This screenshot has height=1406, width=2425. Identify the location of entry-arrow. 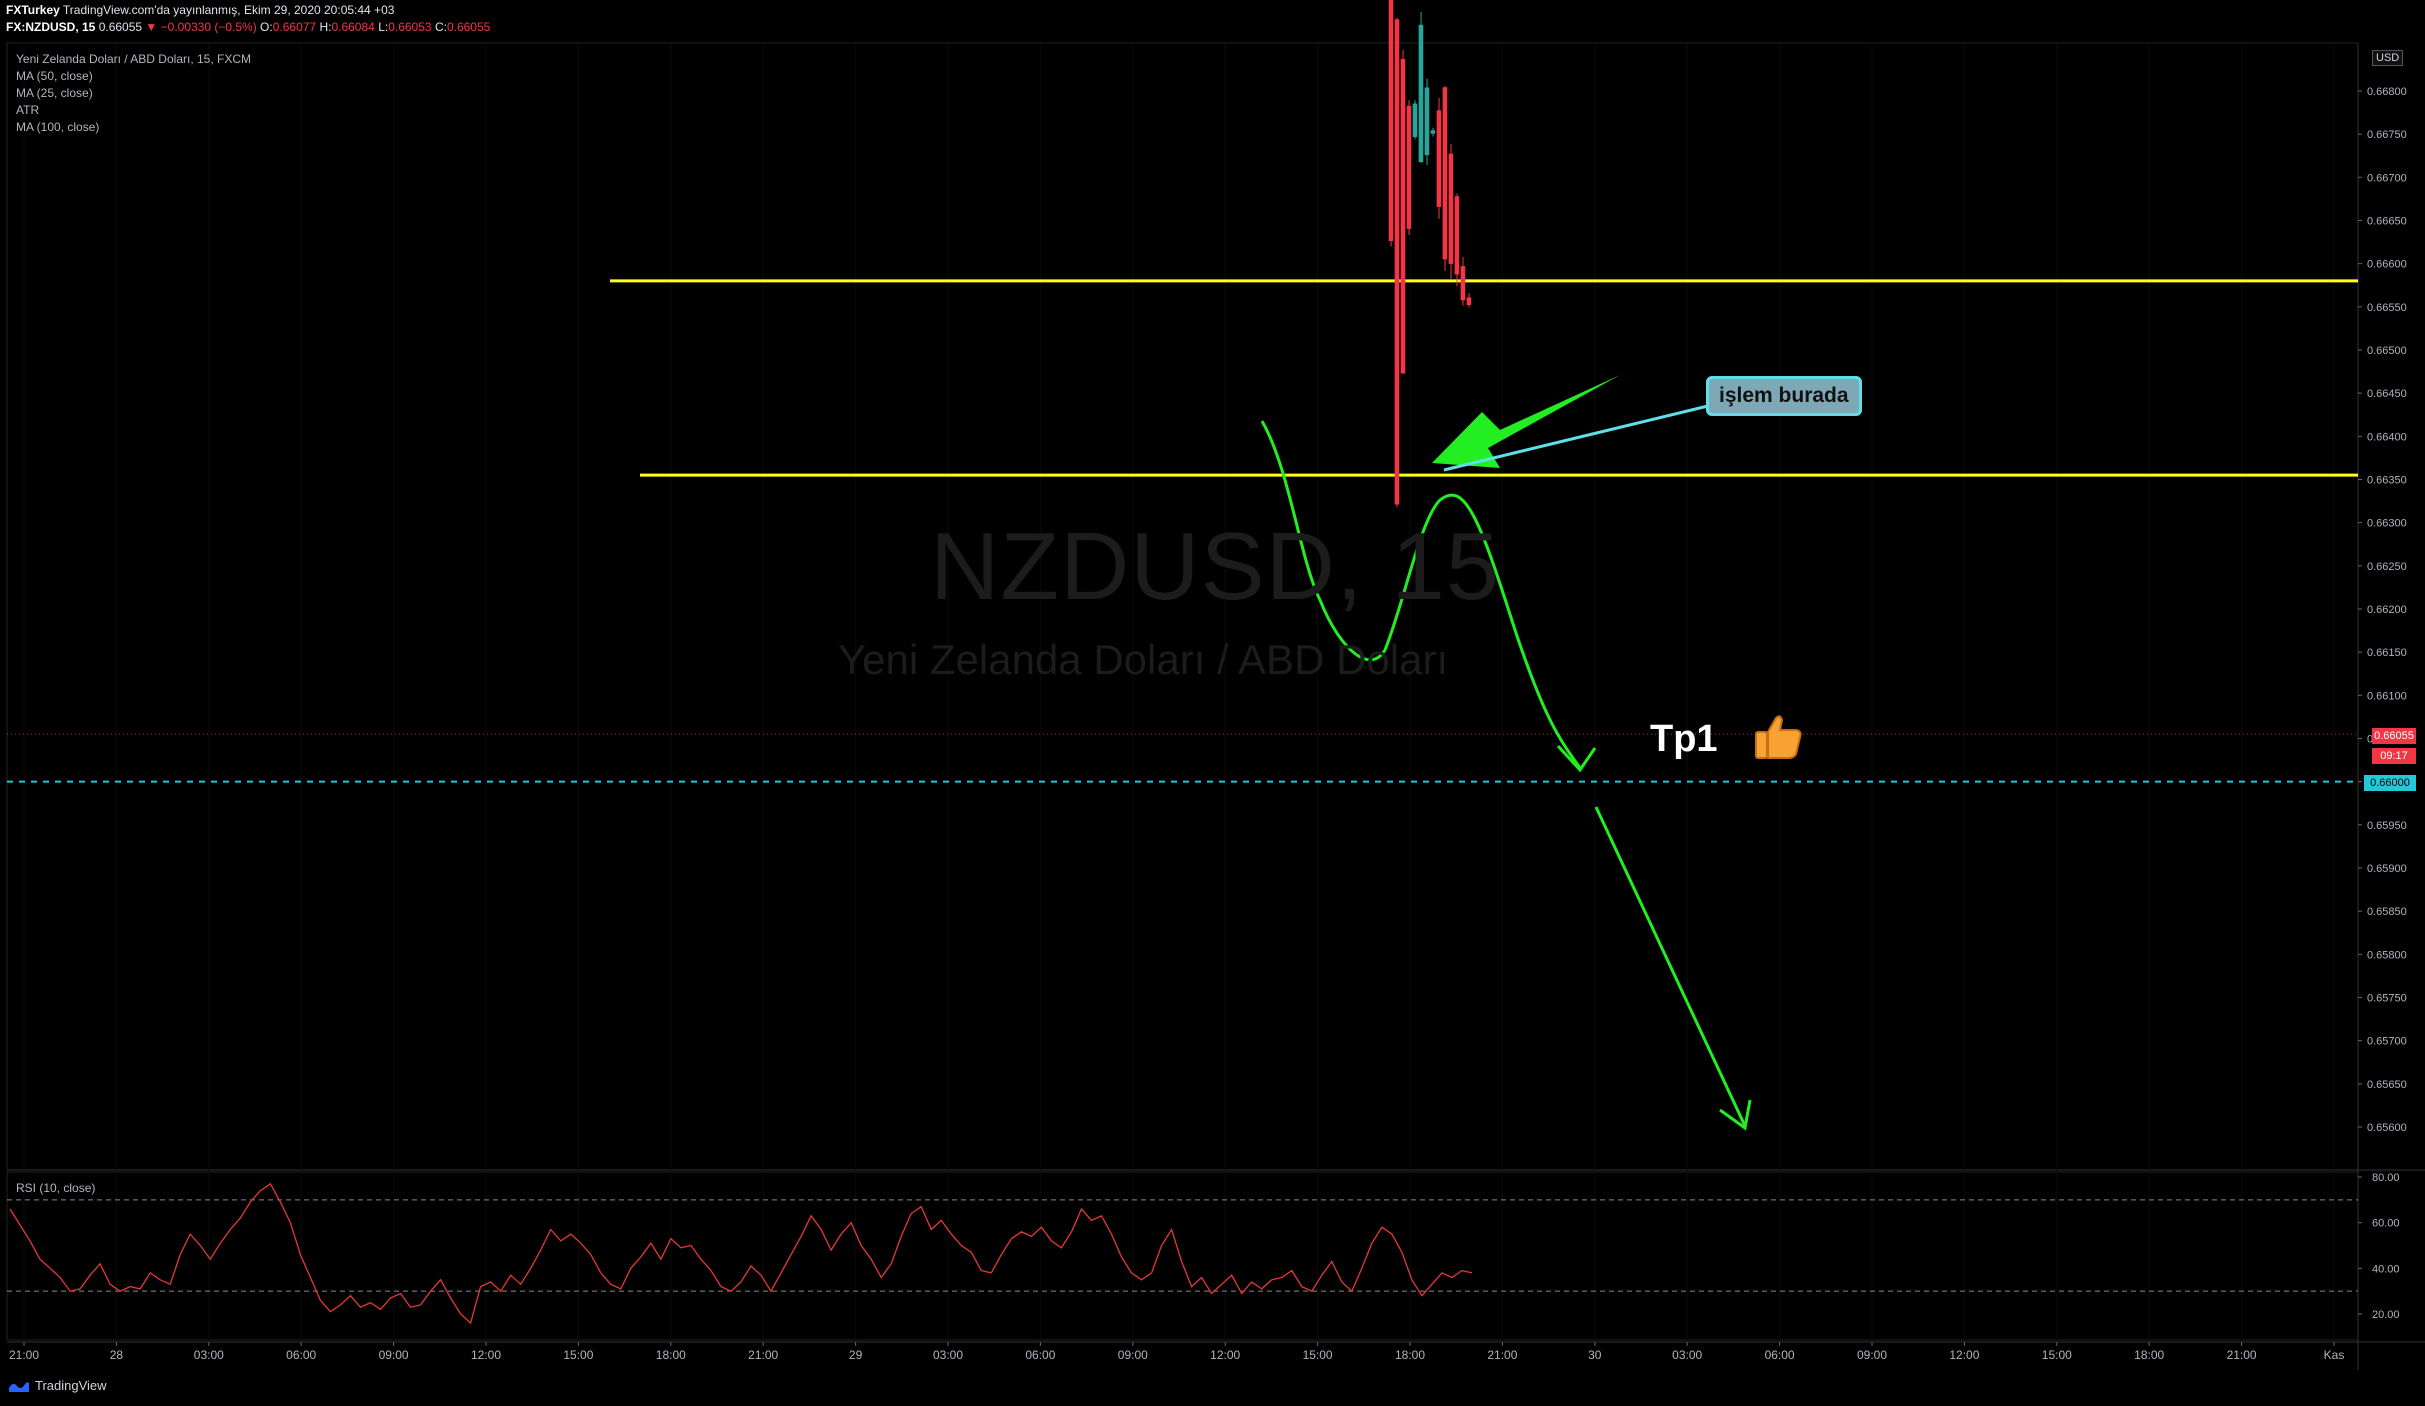
(1526, 421).